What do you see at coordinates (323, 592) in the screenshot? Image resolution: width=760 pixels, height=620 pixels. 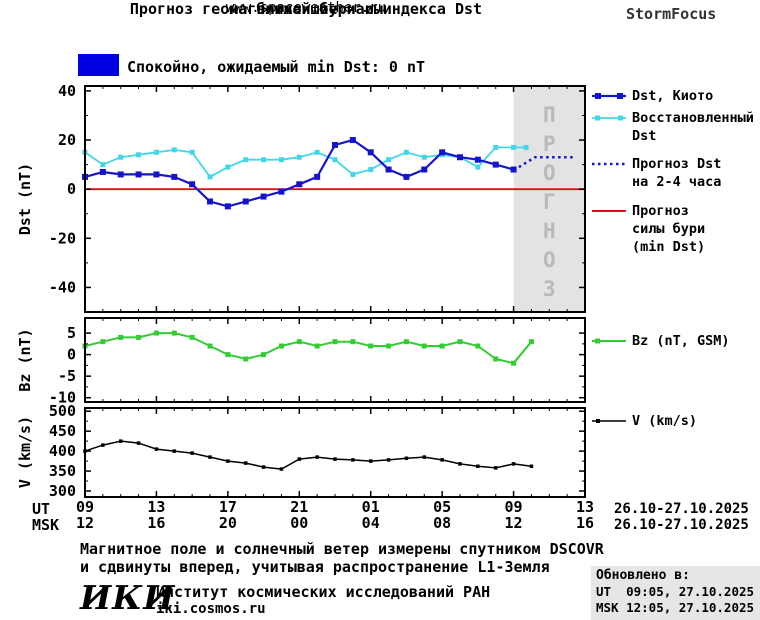 I see `institute-name: Институт космических исследований РАН` at bounding box center [323, 592].